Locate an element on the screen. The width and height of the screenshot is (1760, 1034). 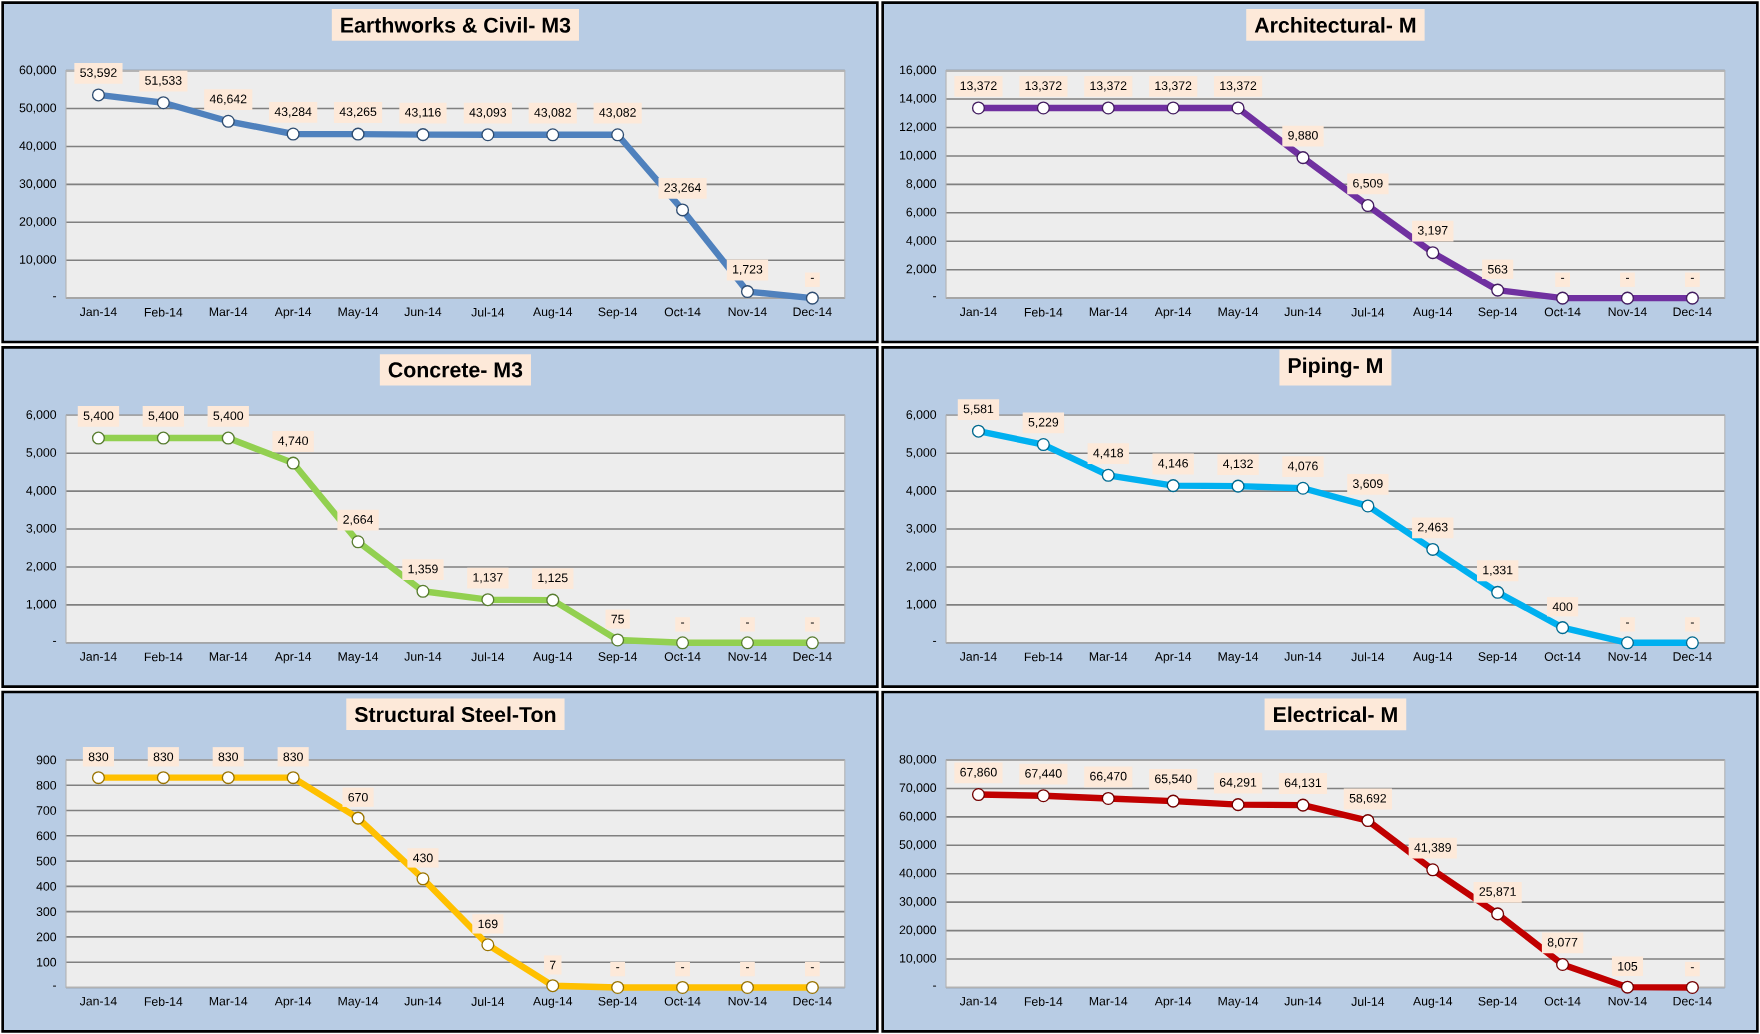
chart-title: Structural Steel-Ton is located at coordinates (455, 714).